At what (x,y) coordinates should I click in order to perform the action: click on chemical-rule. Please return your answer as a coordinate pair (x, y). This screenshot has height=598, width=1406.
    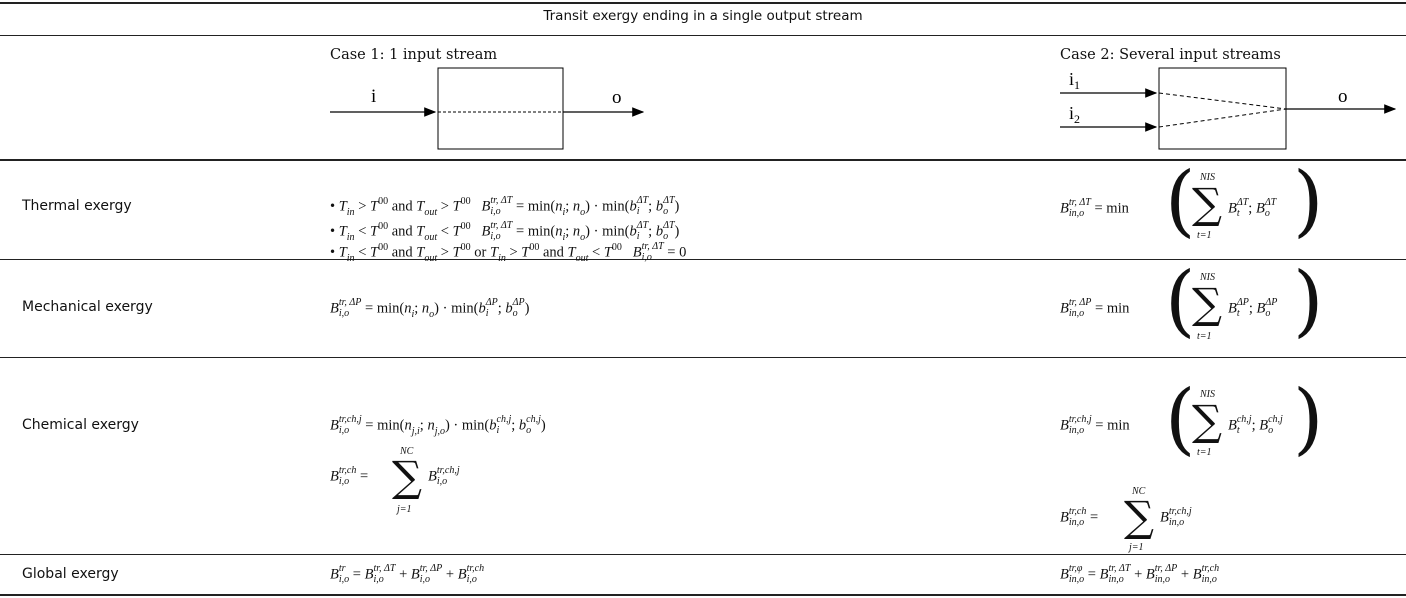
    Looking at the image, I should click on (703, 554).